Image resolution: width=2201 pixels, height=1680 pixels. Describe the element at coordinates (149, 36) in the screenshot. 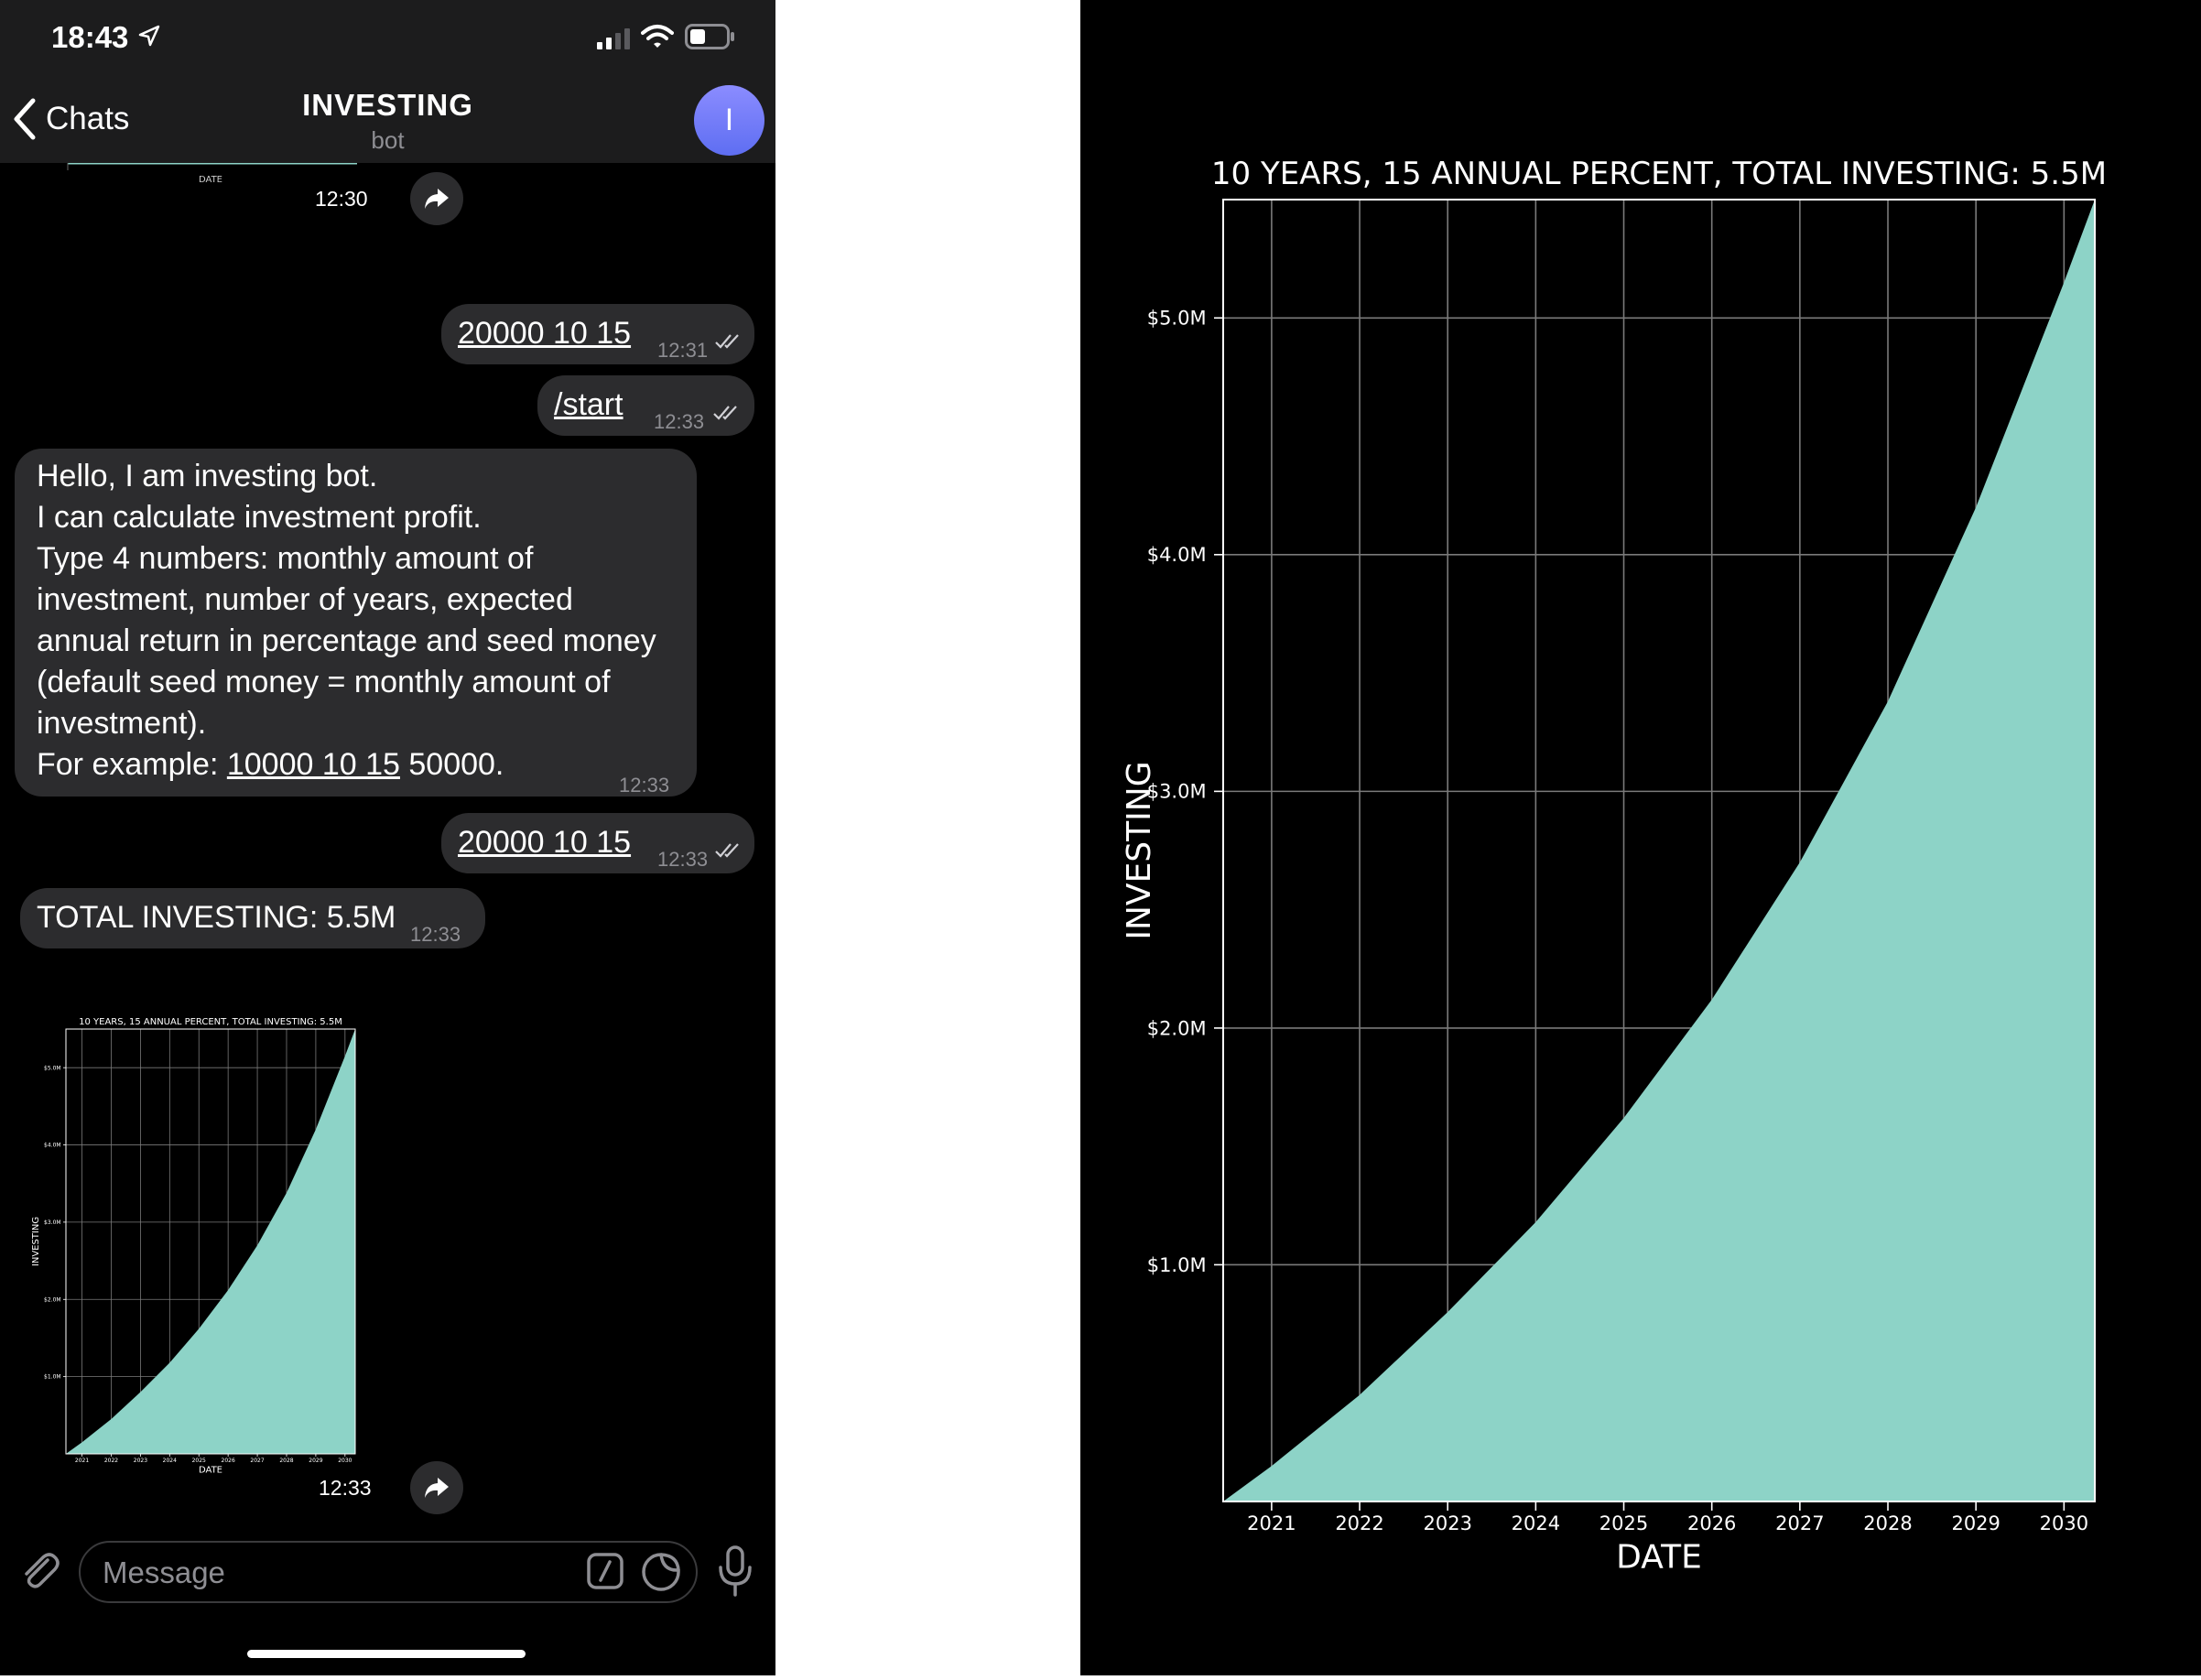

I see `location-arrow-icon` at that location.